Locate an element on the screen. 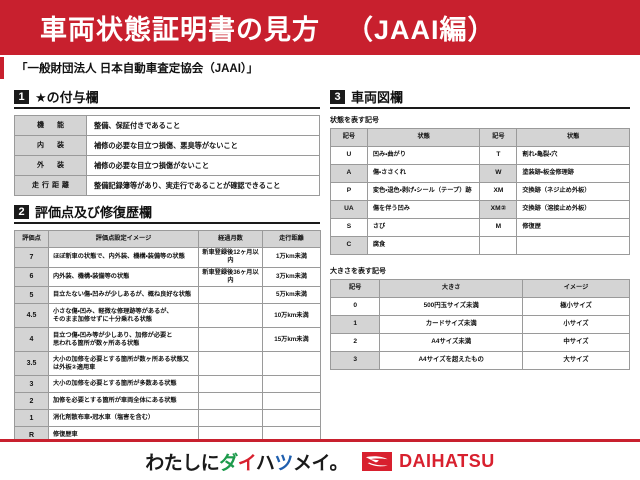  condition-symbols-caption: 状態を表す記号 is located at coordinates (354, 120).